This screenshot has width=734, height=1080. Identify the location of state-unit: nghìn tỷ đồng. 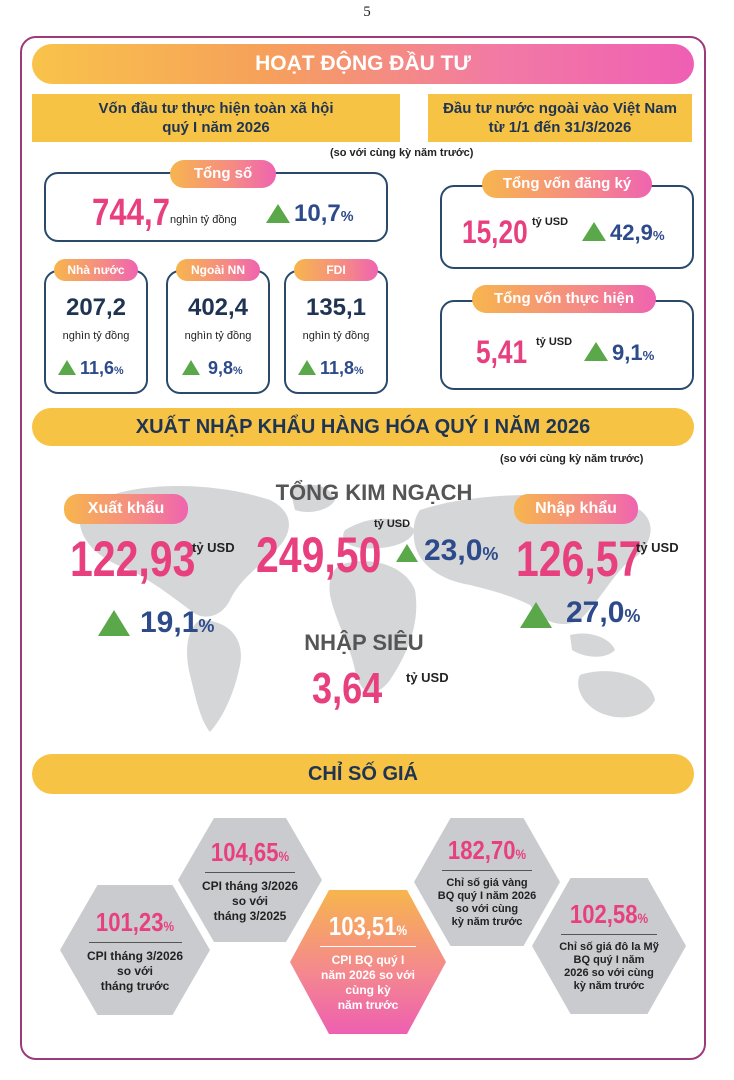
(96, 336).